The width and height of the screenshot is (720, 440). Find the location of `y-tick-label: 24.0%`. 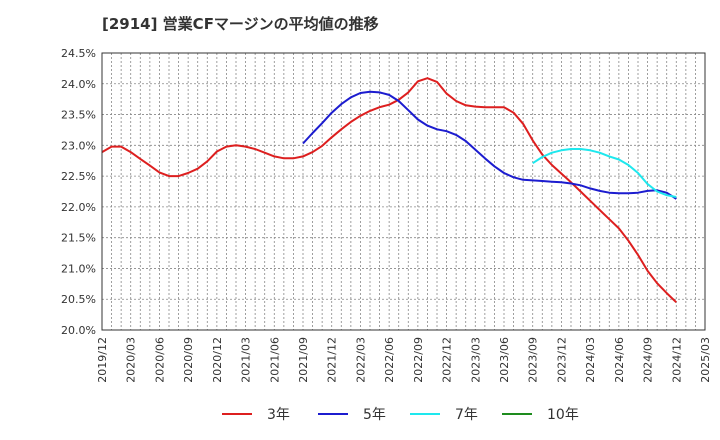

y-tick-label: 24.0% is located at coordinates (78, 84).